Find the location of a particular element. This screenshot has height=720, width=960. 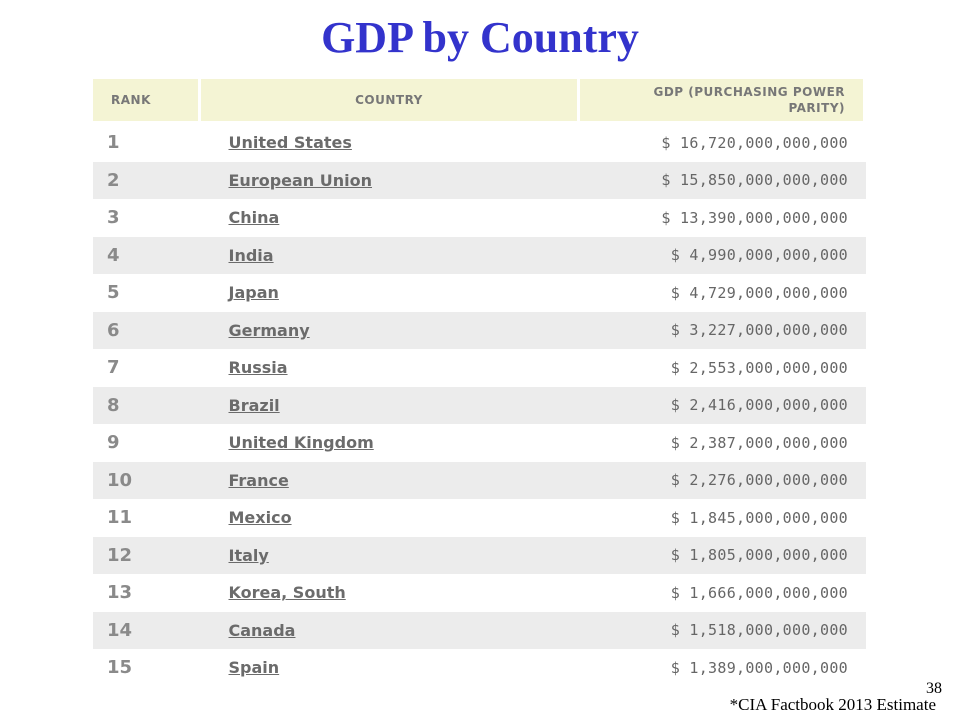

slide-title: GDP by Country is located at coordinates (480, 37).